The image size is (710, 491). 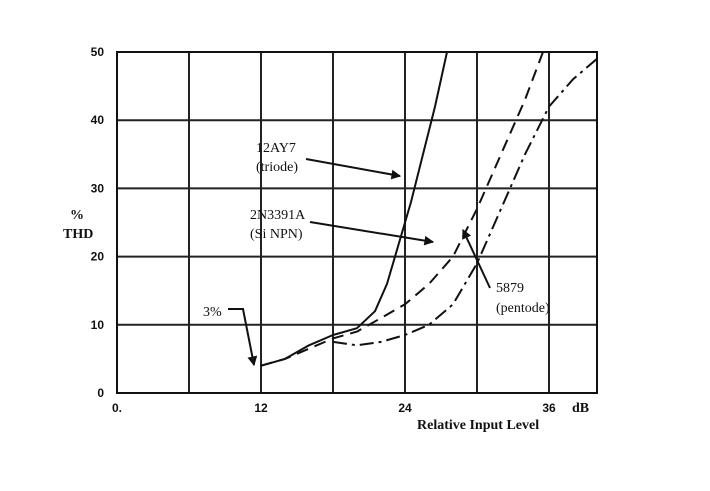 What do you see at coordinates (478, 425) in the screenshot?
I see `x-axis-label: Relative Input Level` at bounding box center [478, 425].